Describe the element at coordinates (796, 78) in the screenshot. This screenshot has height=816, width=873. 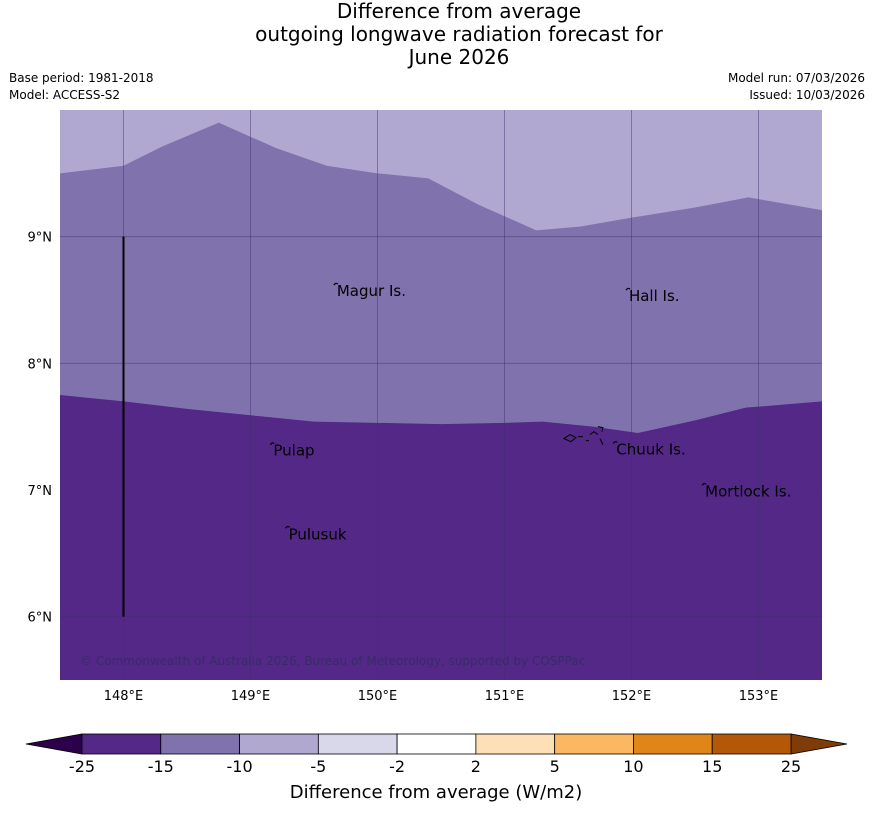
I see `model-run: Model run: 07/03/2026` at that location.